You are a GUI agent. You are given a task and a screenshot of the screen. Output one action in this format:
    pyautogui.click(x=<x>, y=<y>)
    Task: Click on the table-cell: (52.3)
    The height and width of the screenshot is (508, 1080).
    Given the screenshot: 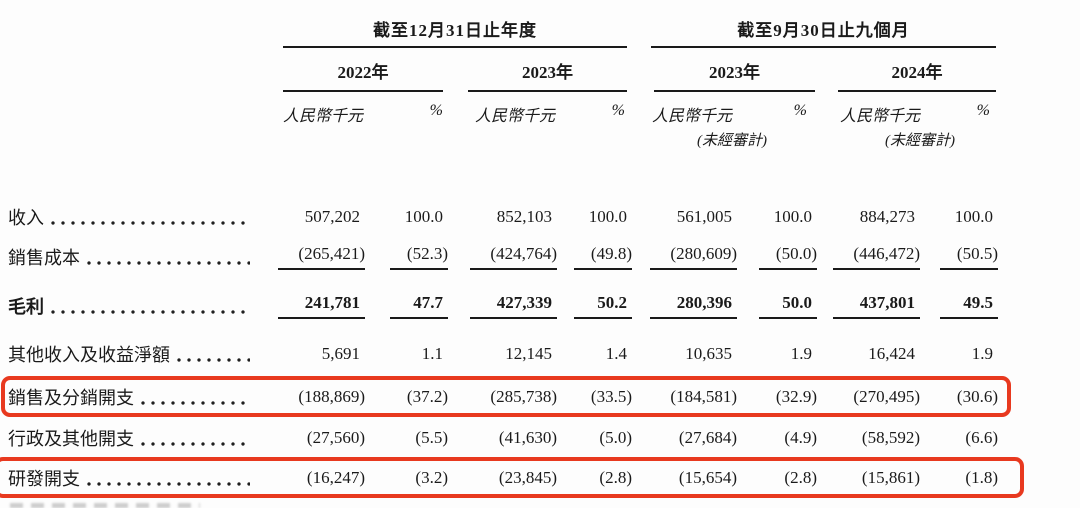 What is the action you would take?
    pyautogui.click(x=406, y=257)
    